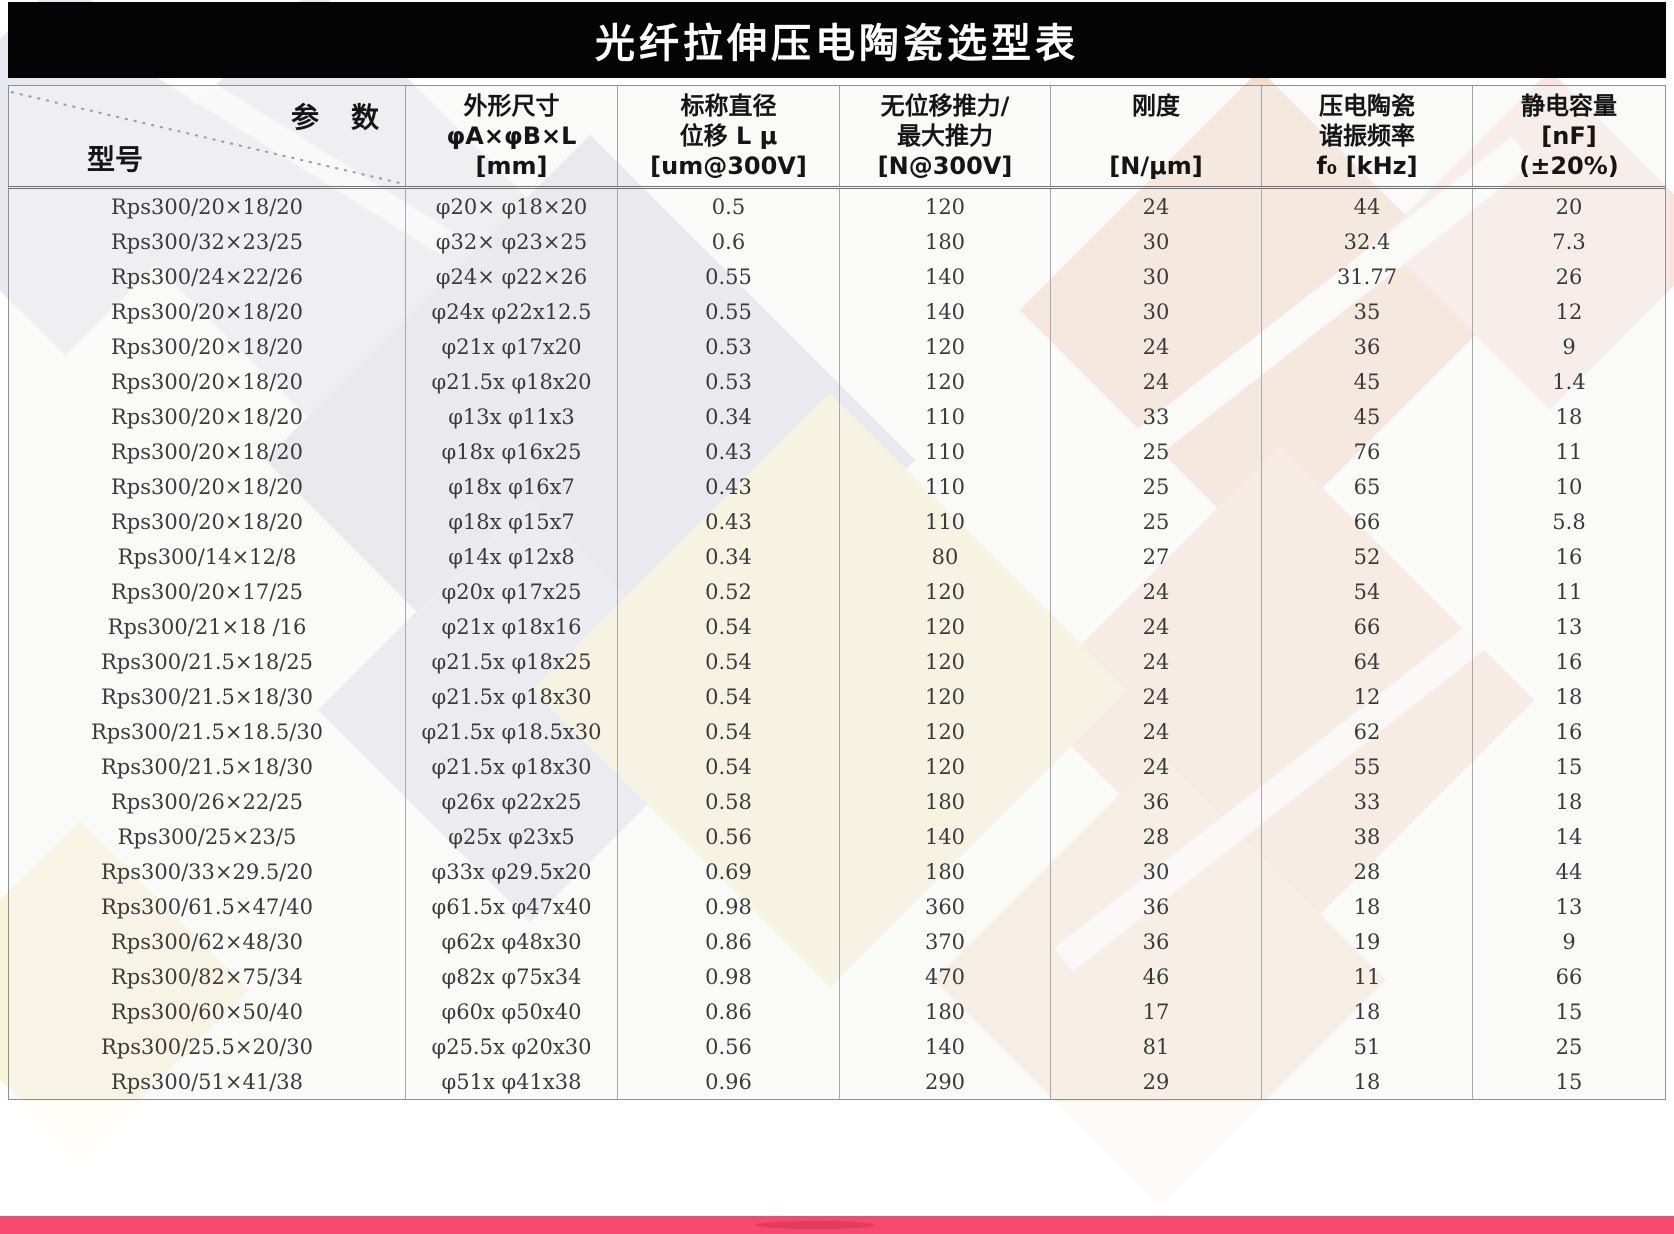 The width and height of the screenshot is (1674, 1234). Describe the element at coordinates (1156, 1081) in the screenshot. I see `stiffness-cell: 29` at that location.